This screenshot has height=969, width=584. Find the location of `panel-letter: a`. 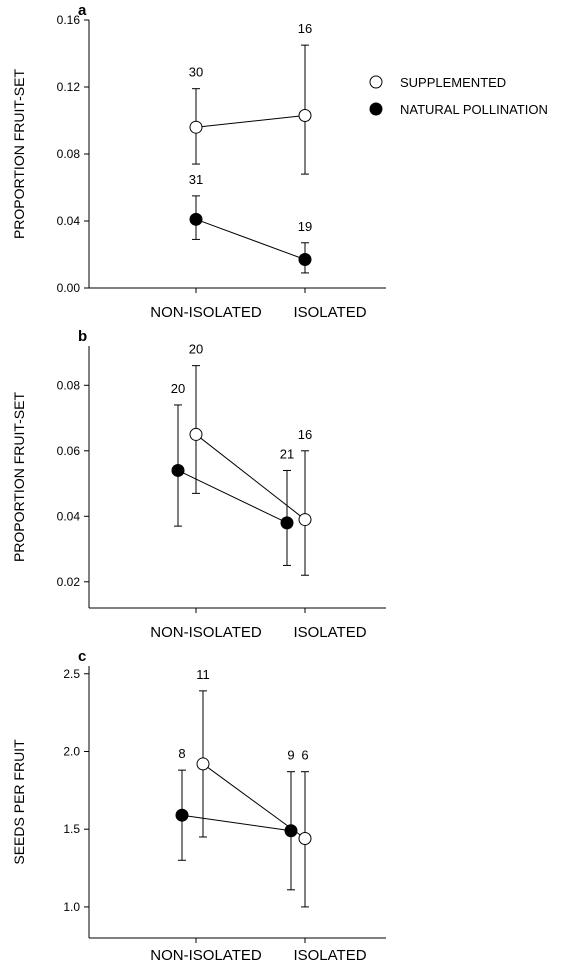

panel-letter: a is located at coordinates (82, 10).